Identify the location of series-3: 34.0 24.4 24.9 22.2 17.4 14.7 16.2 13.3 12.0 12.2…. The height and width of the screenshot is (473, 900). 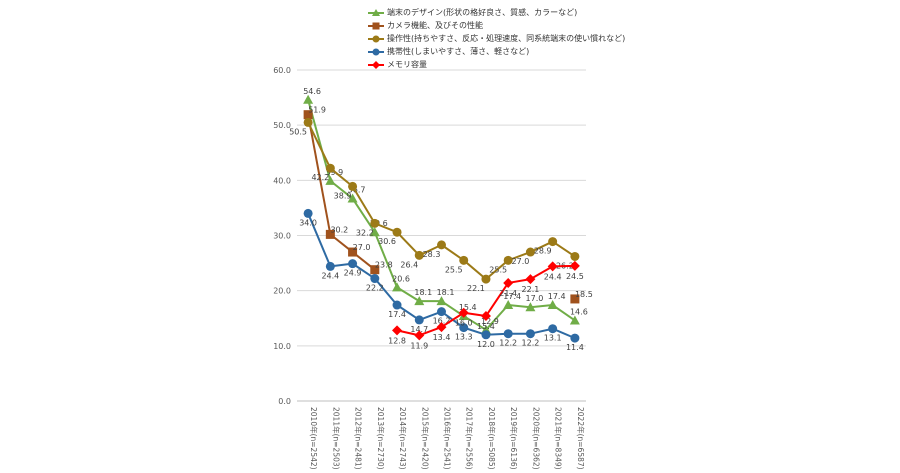
(441, 280).